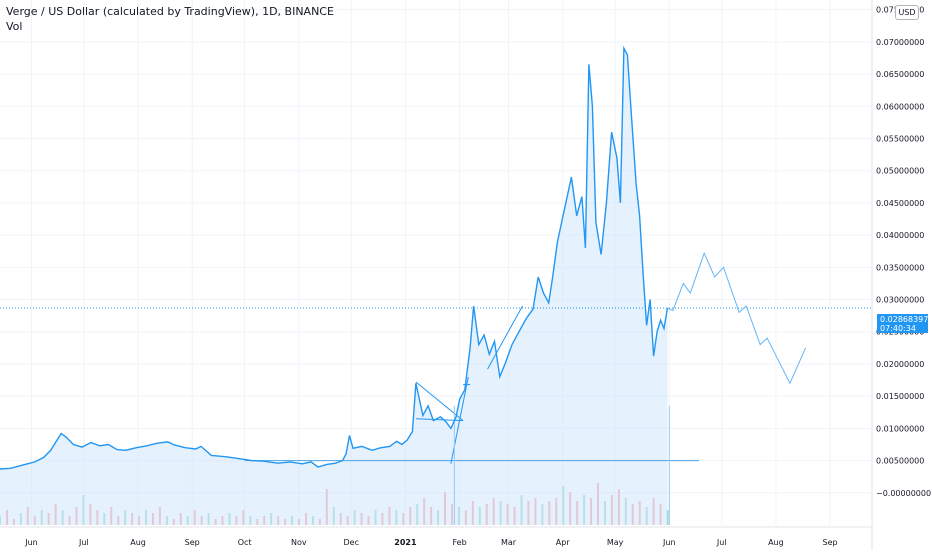  I want to click on legend-volume-label: Vol, so click(14, 26).